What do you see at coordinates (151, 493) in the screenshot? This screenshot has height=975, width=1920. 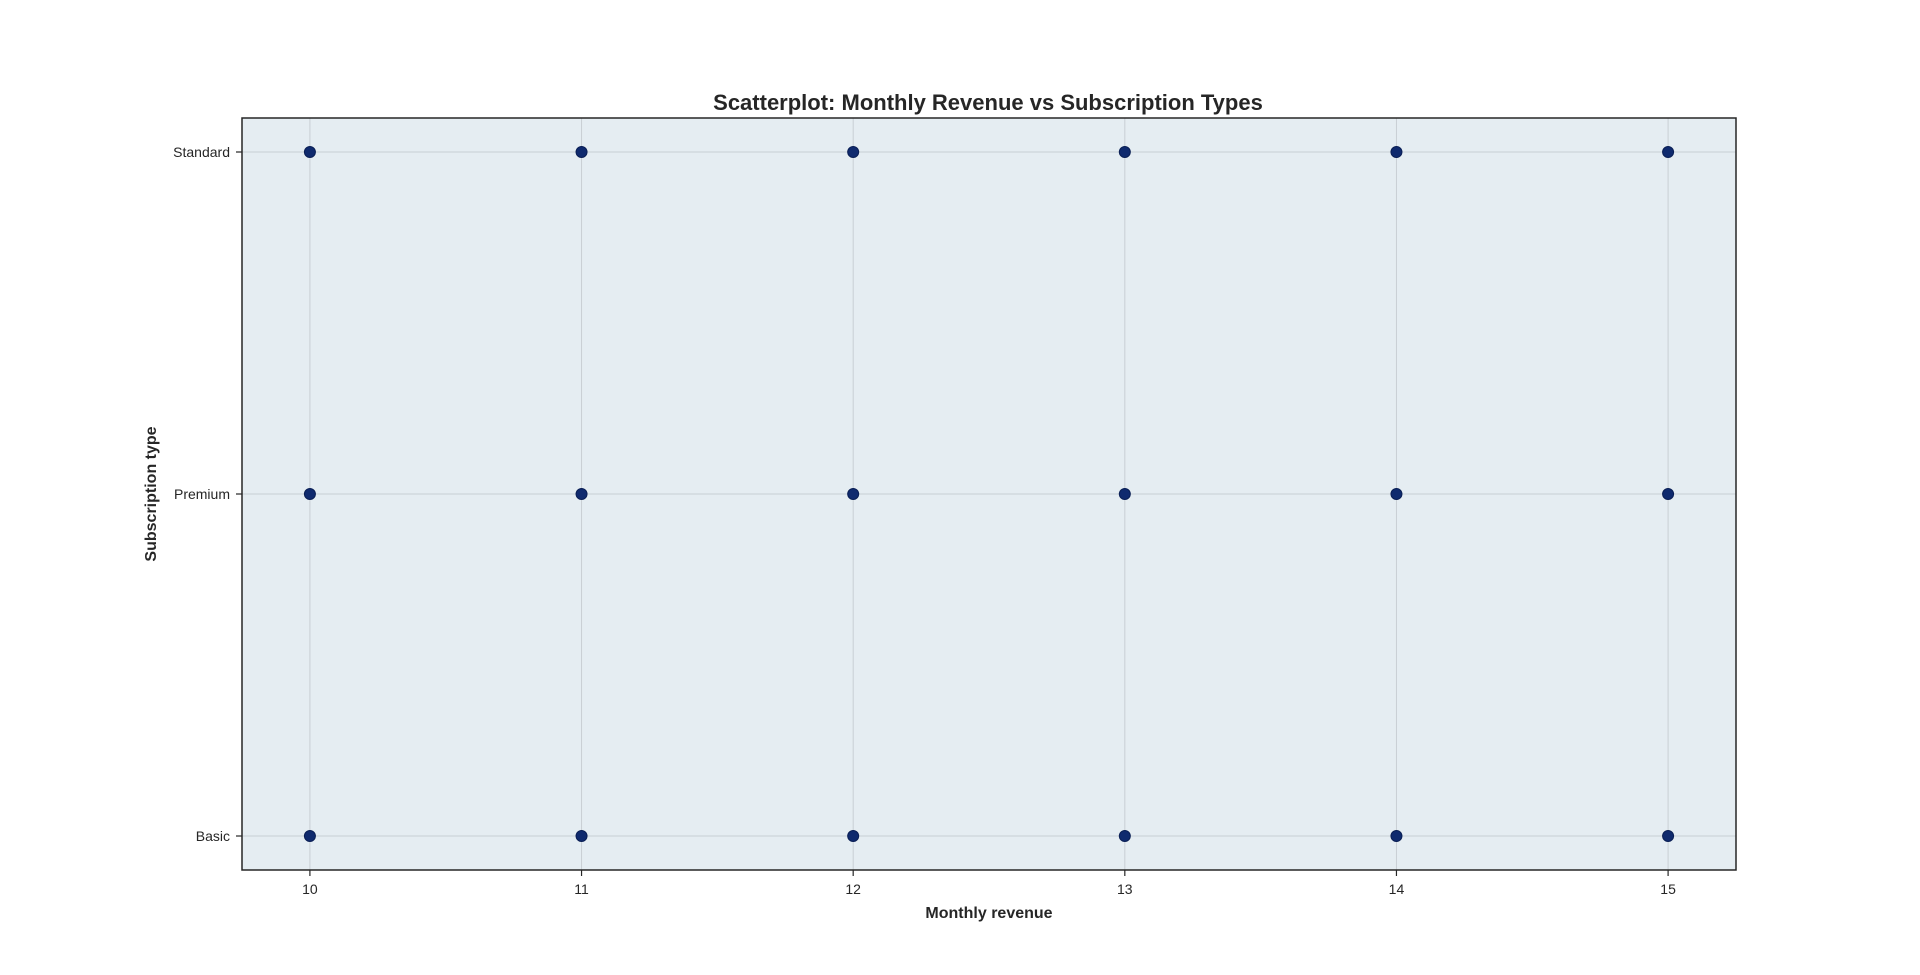 I see `y-axis-label: Subscription type` at bounding box center [151, 493].